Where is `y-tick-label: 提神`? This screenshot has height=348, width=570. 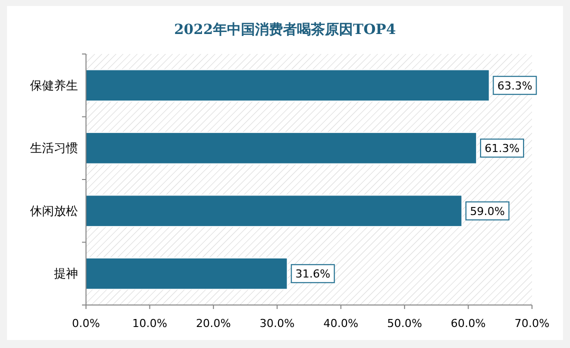 y-tick-label: 提神 is located at coordinates (66, 273).